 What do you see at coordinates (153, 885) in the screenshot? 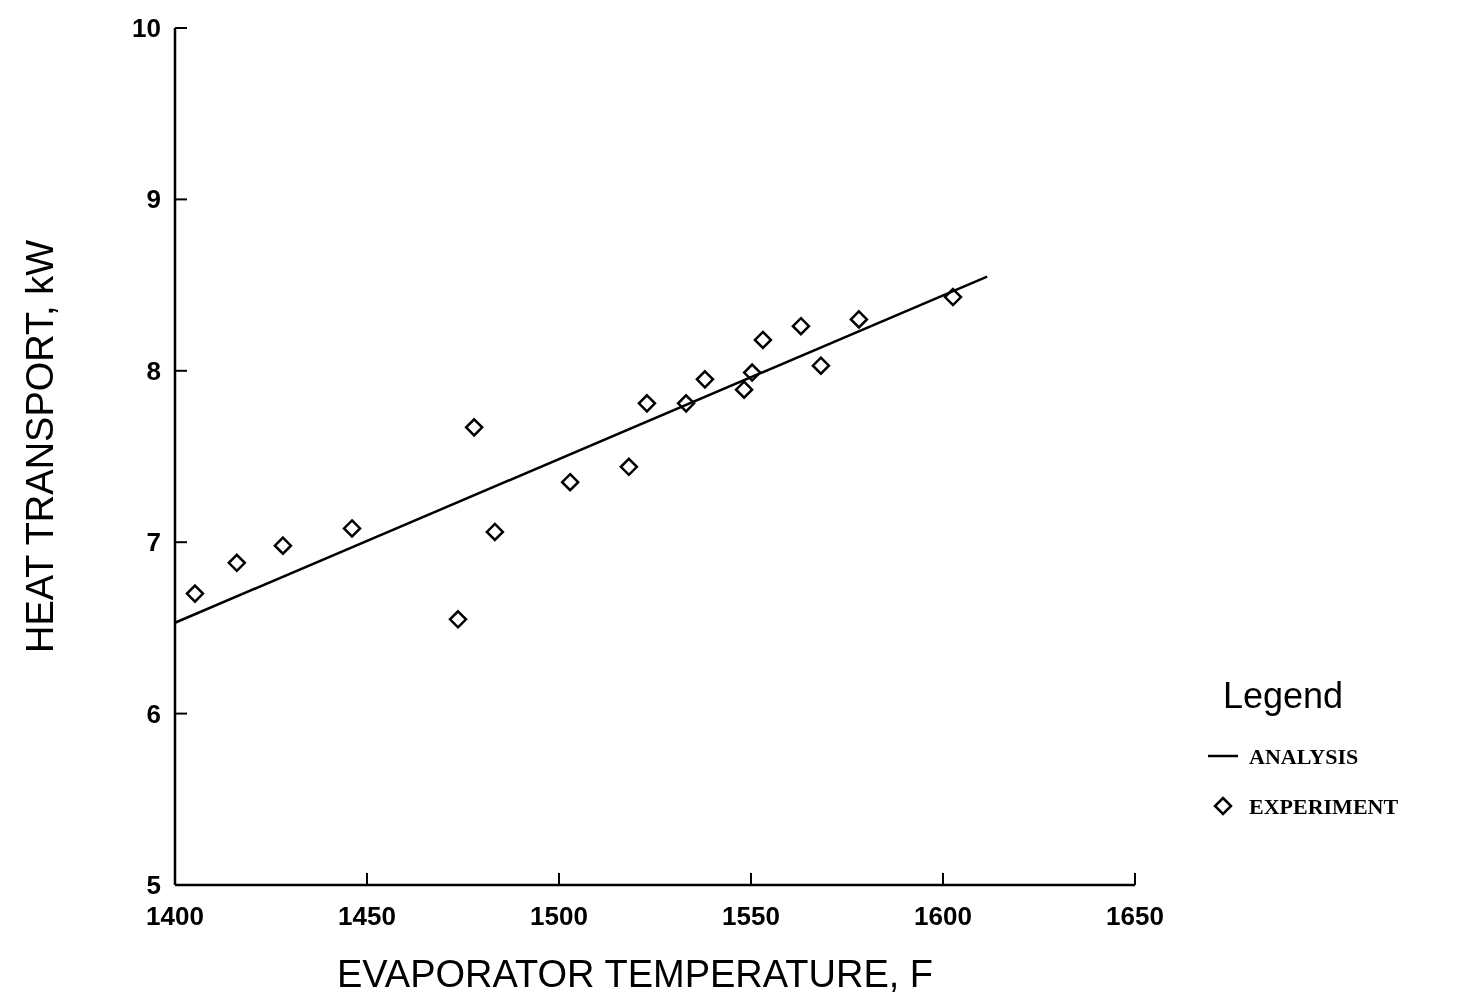
I see `y-tick-label: 5` at bounding box center [153, 885].